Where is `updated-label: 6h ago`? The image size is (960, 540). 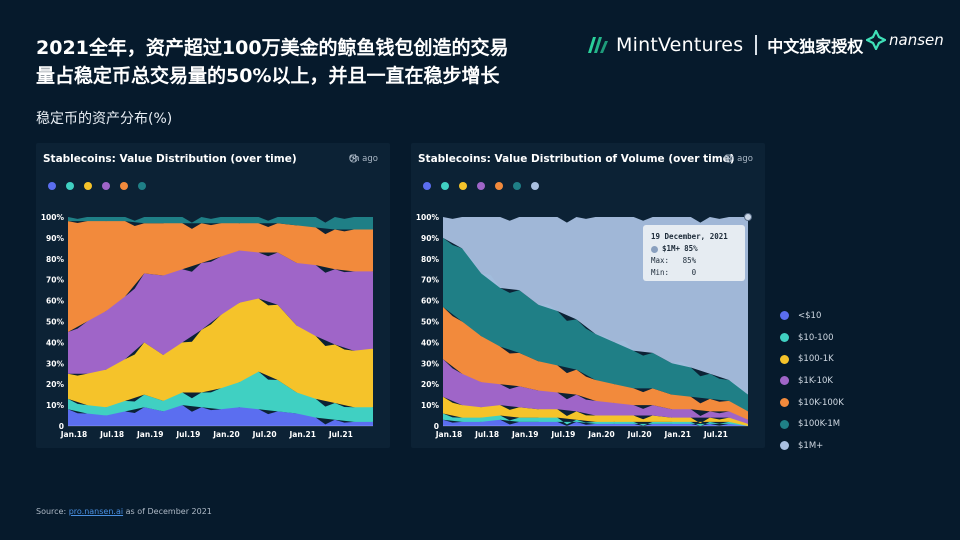
updated-label: 6h ago is located at coordinates (363, 159).